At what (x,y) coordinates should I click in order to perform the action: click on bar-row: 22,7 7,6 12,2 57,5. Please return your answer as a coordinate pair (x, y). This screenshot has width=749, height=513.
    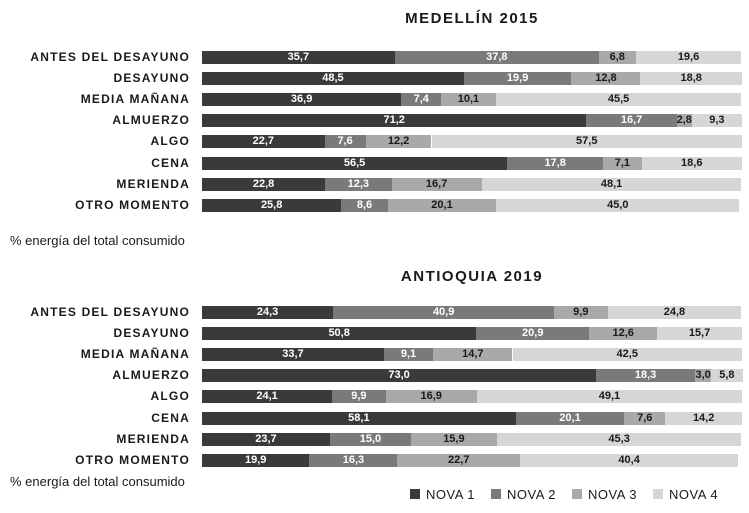
    Looking at the image, I should click on (472, 142).